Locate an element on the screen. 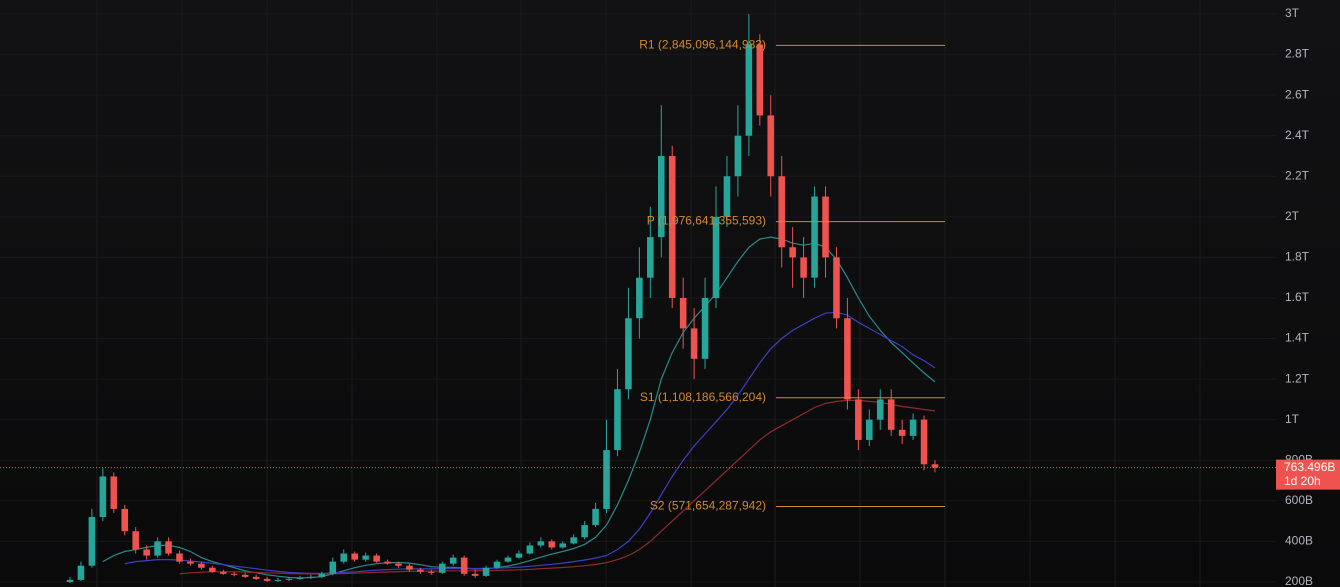  countdown-label: 1d 20h is located at coordinates (1302, 481).